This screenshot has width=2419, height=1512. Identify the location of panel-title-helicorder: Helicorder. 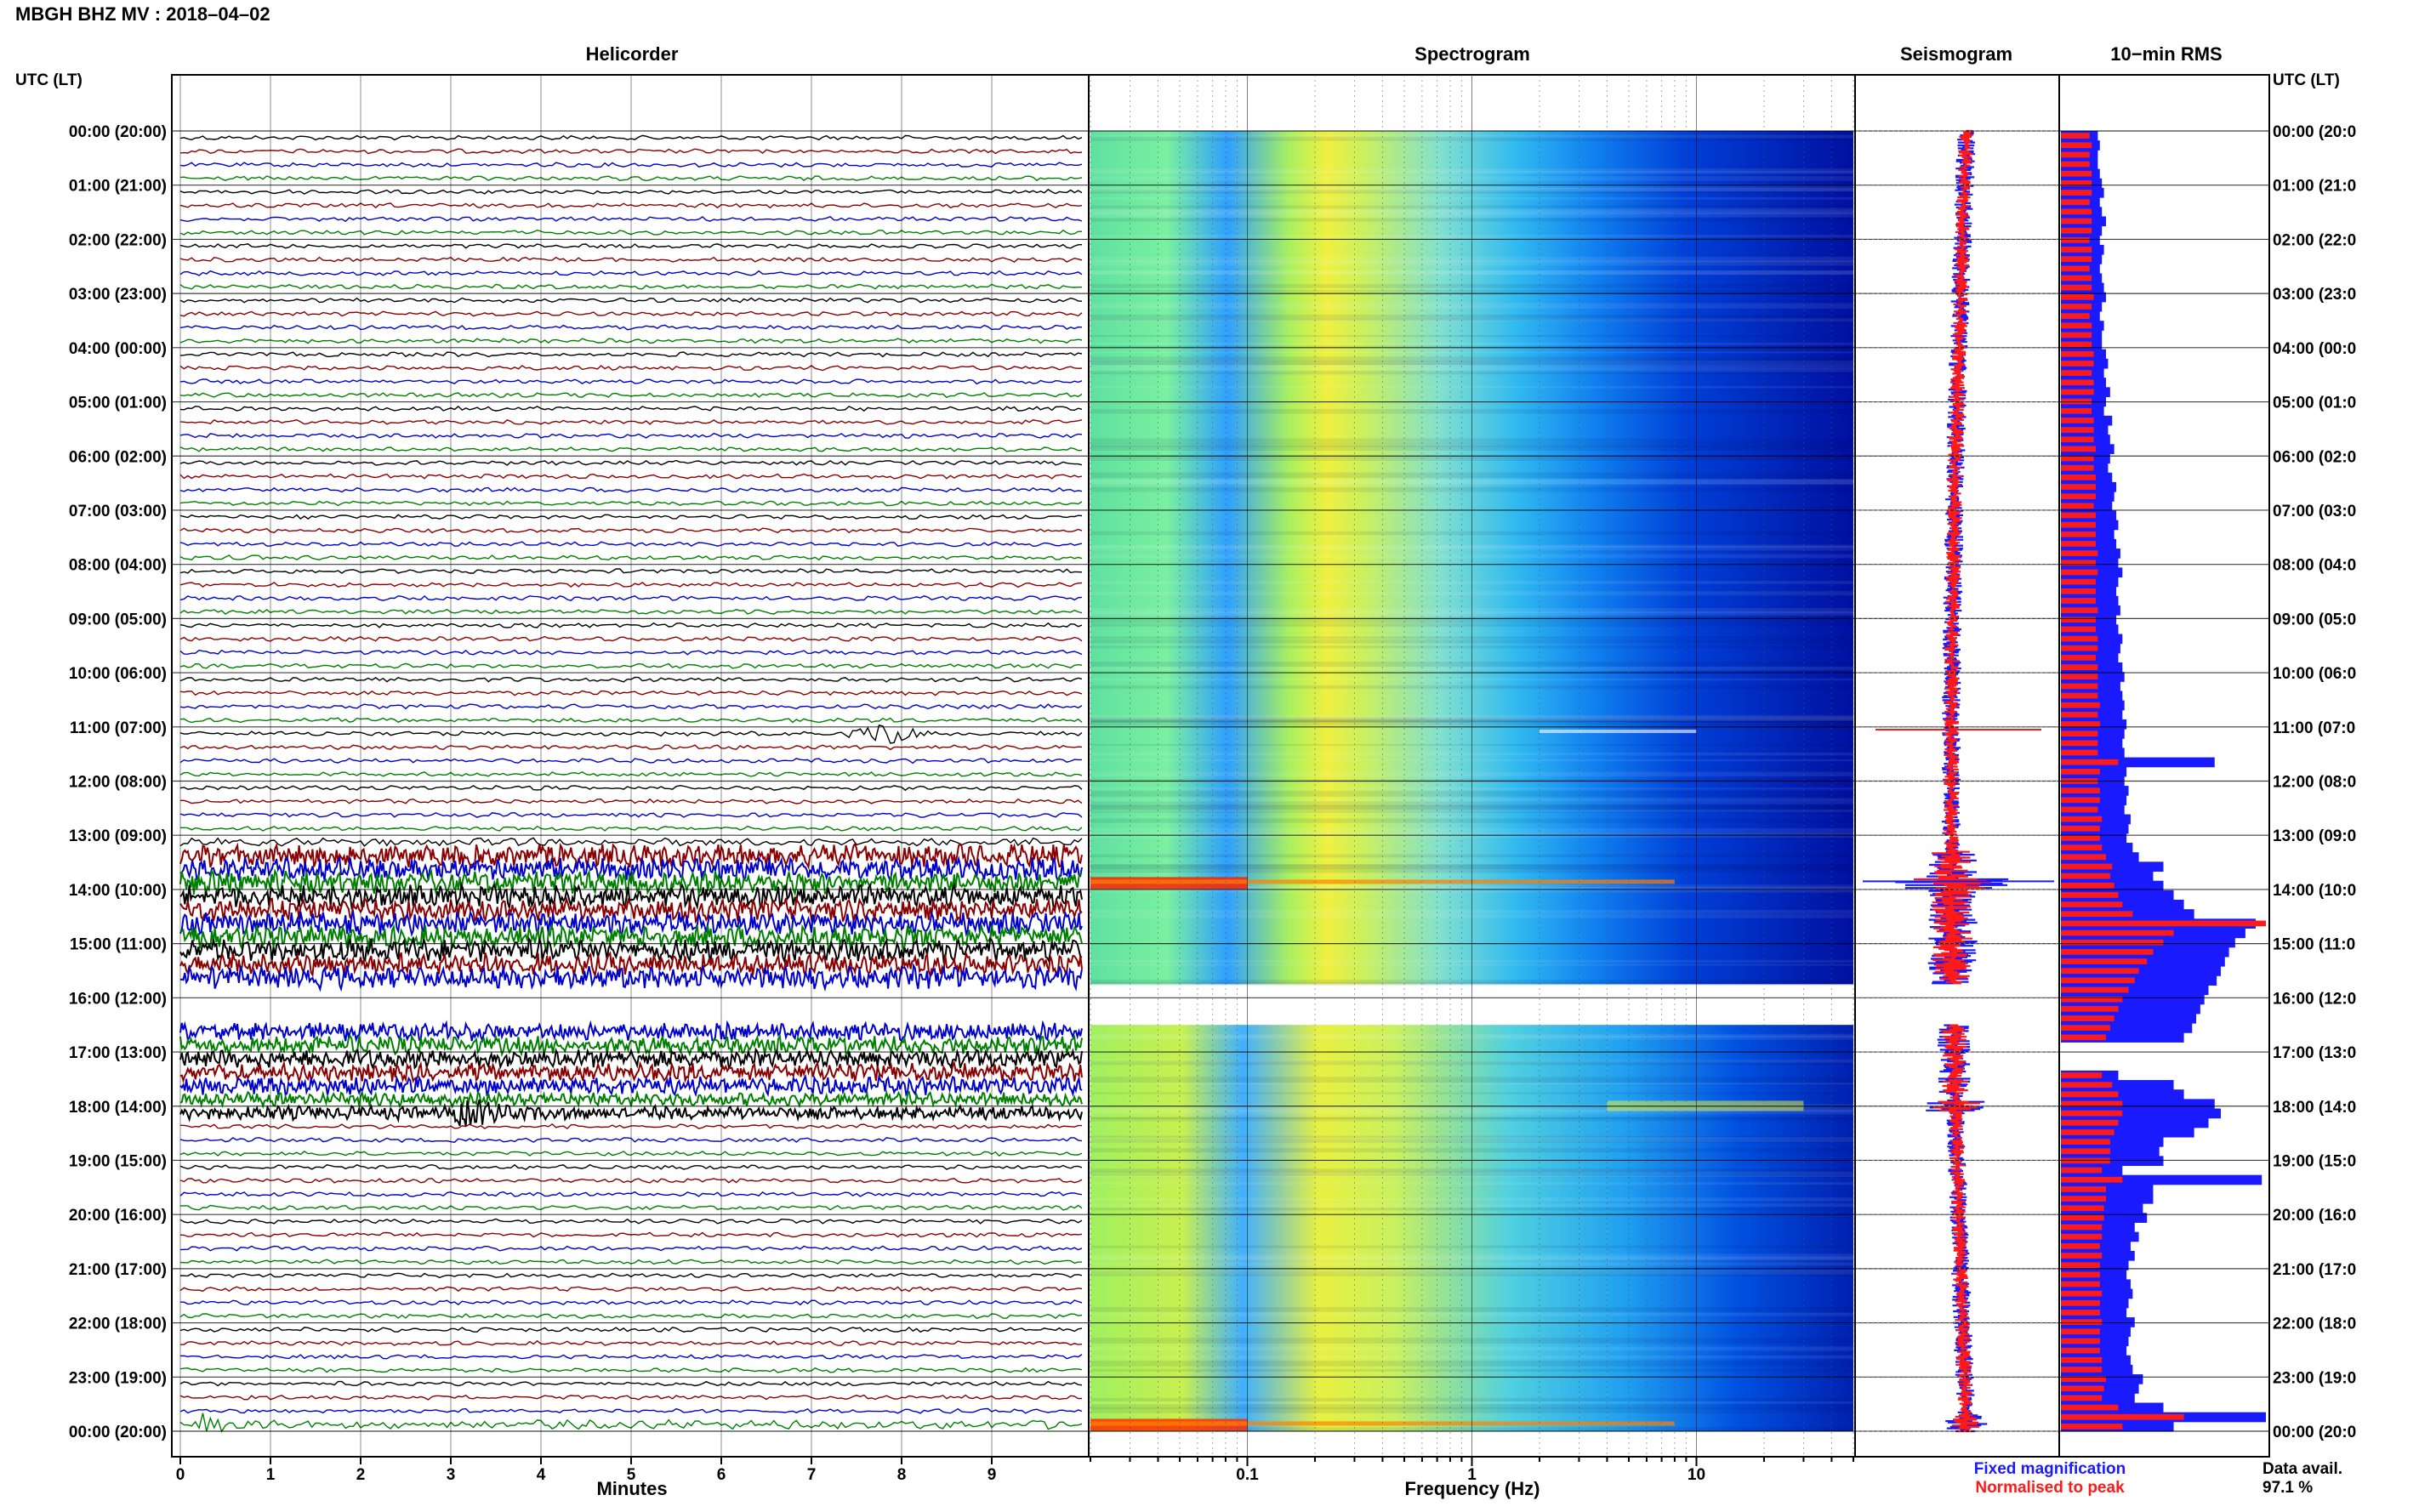
(632, 54).